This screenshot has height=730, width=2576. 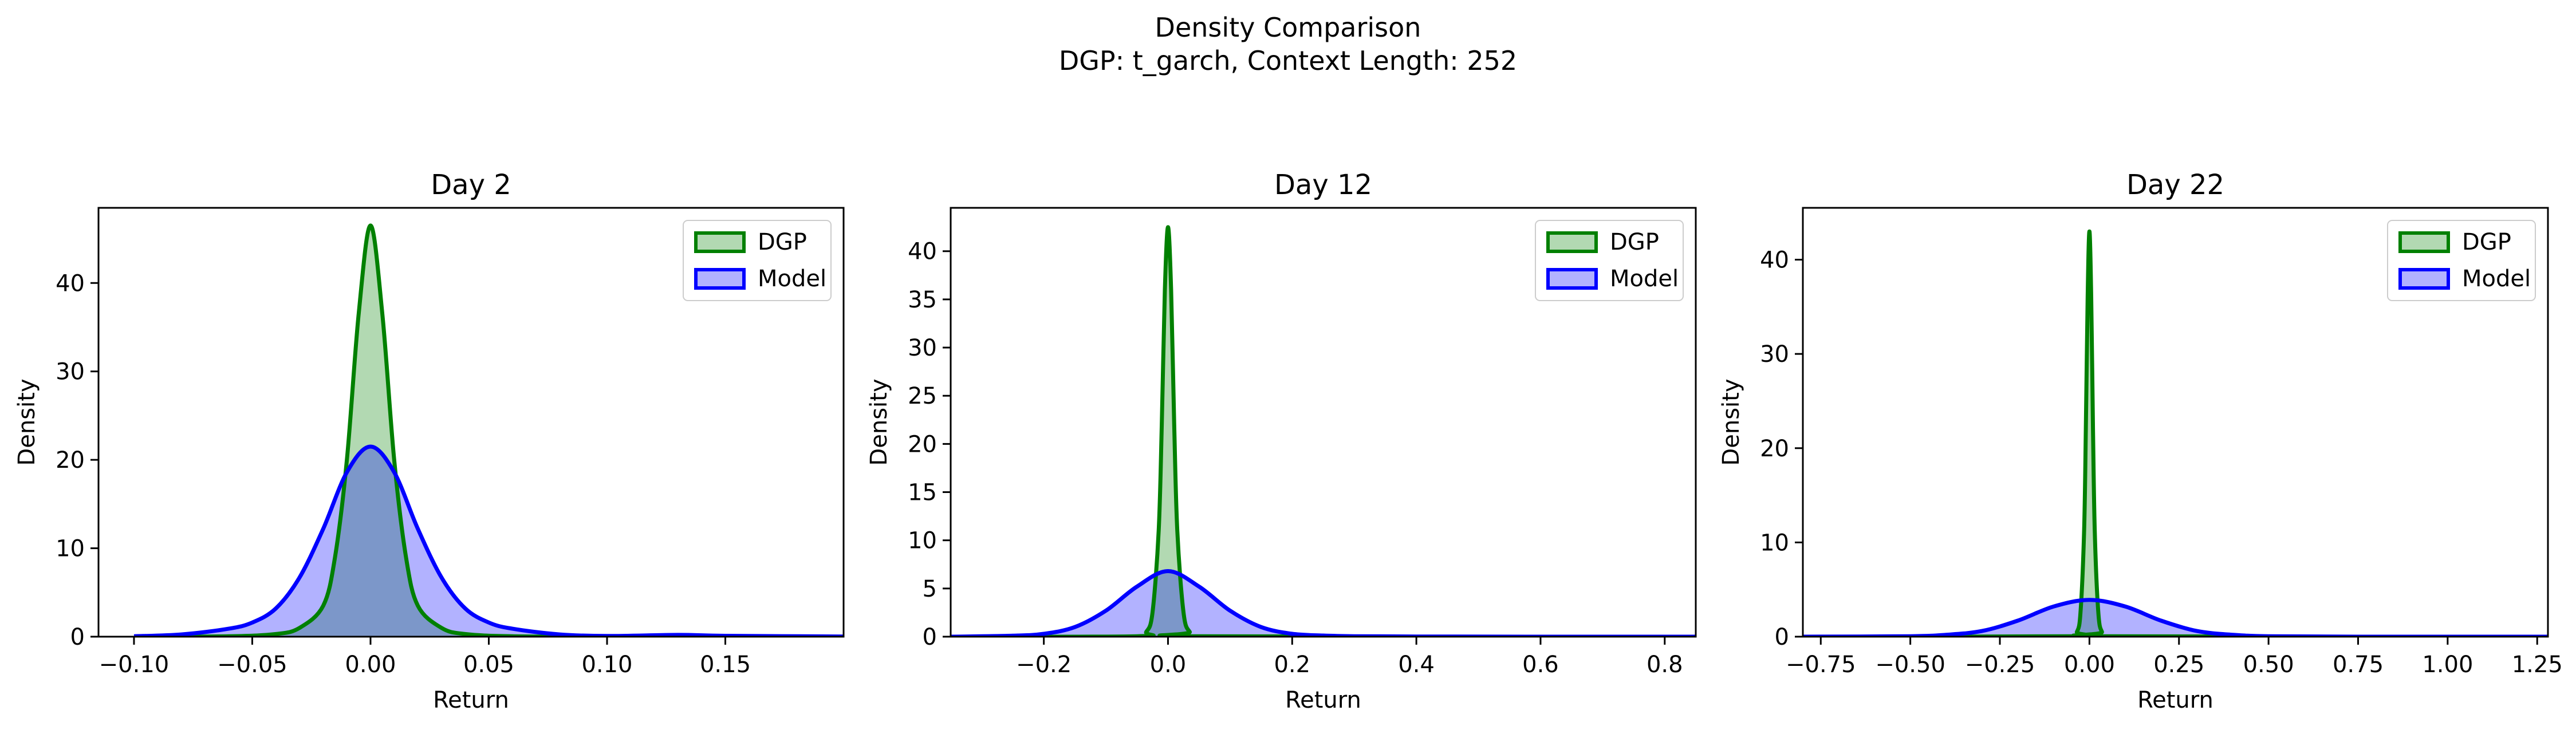 I want to click on panel-title: Day 22, so click(x=2175, y=185).